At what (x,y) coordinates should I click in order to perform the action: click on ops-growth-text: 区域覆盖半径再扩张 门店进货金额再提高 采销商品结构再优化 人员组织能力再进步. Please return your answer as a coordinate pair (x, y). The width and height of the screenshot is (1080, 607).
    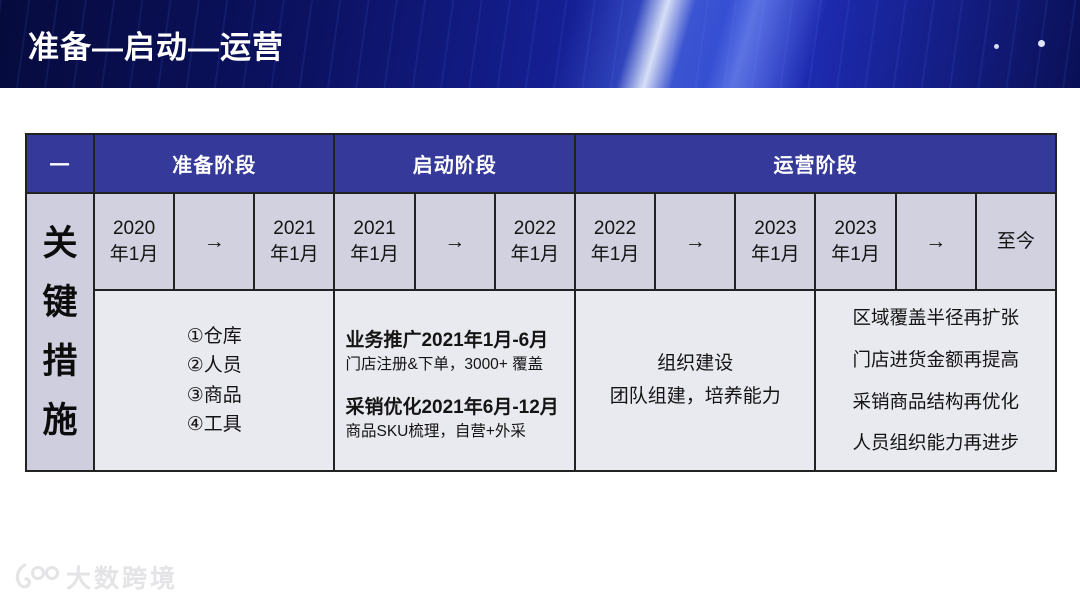
    Looking at the image, I should click on (935, 380).